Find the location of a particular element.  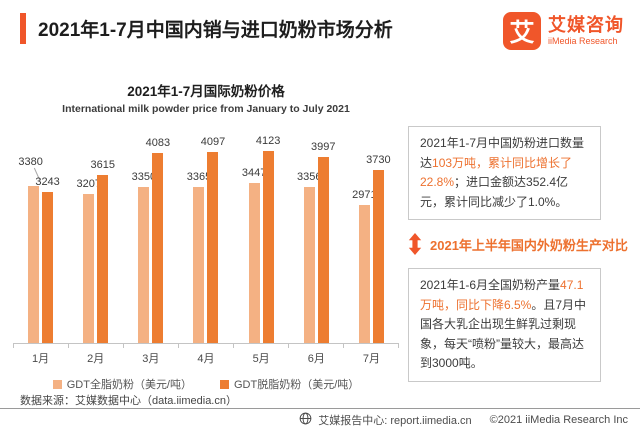

comparison-callout: 2021年上半年国内外奶粉生产对比 is located at coordinates (518, 244).